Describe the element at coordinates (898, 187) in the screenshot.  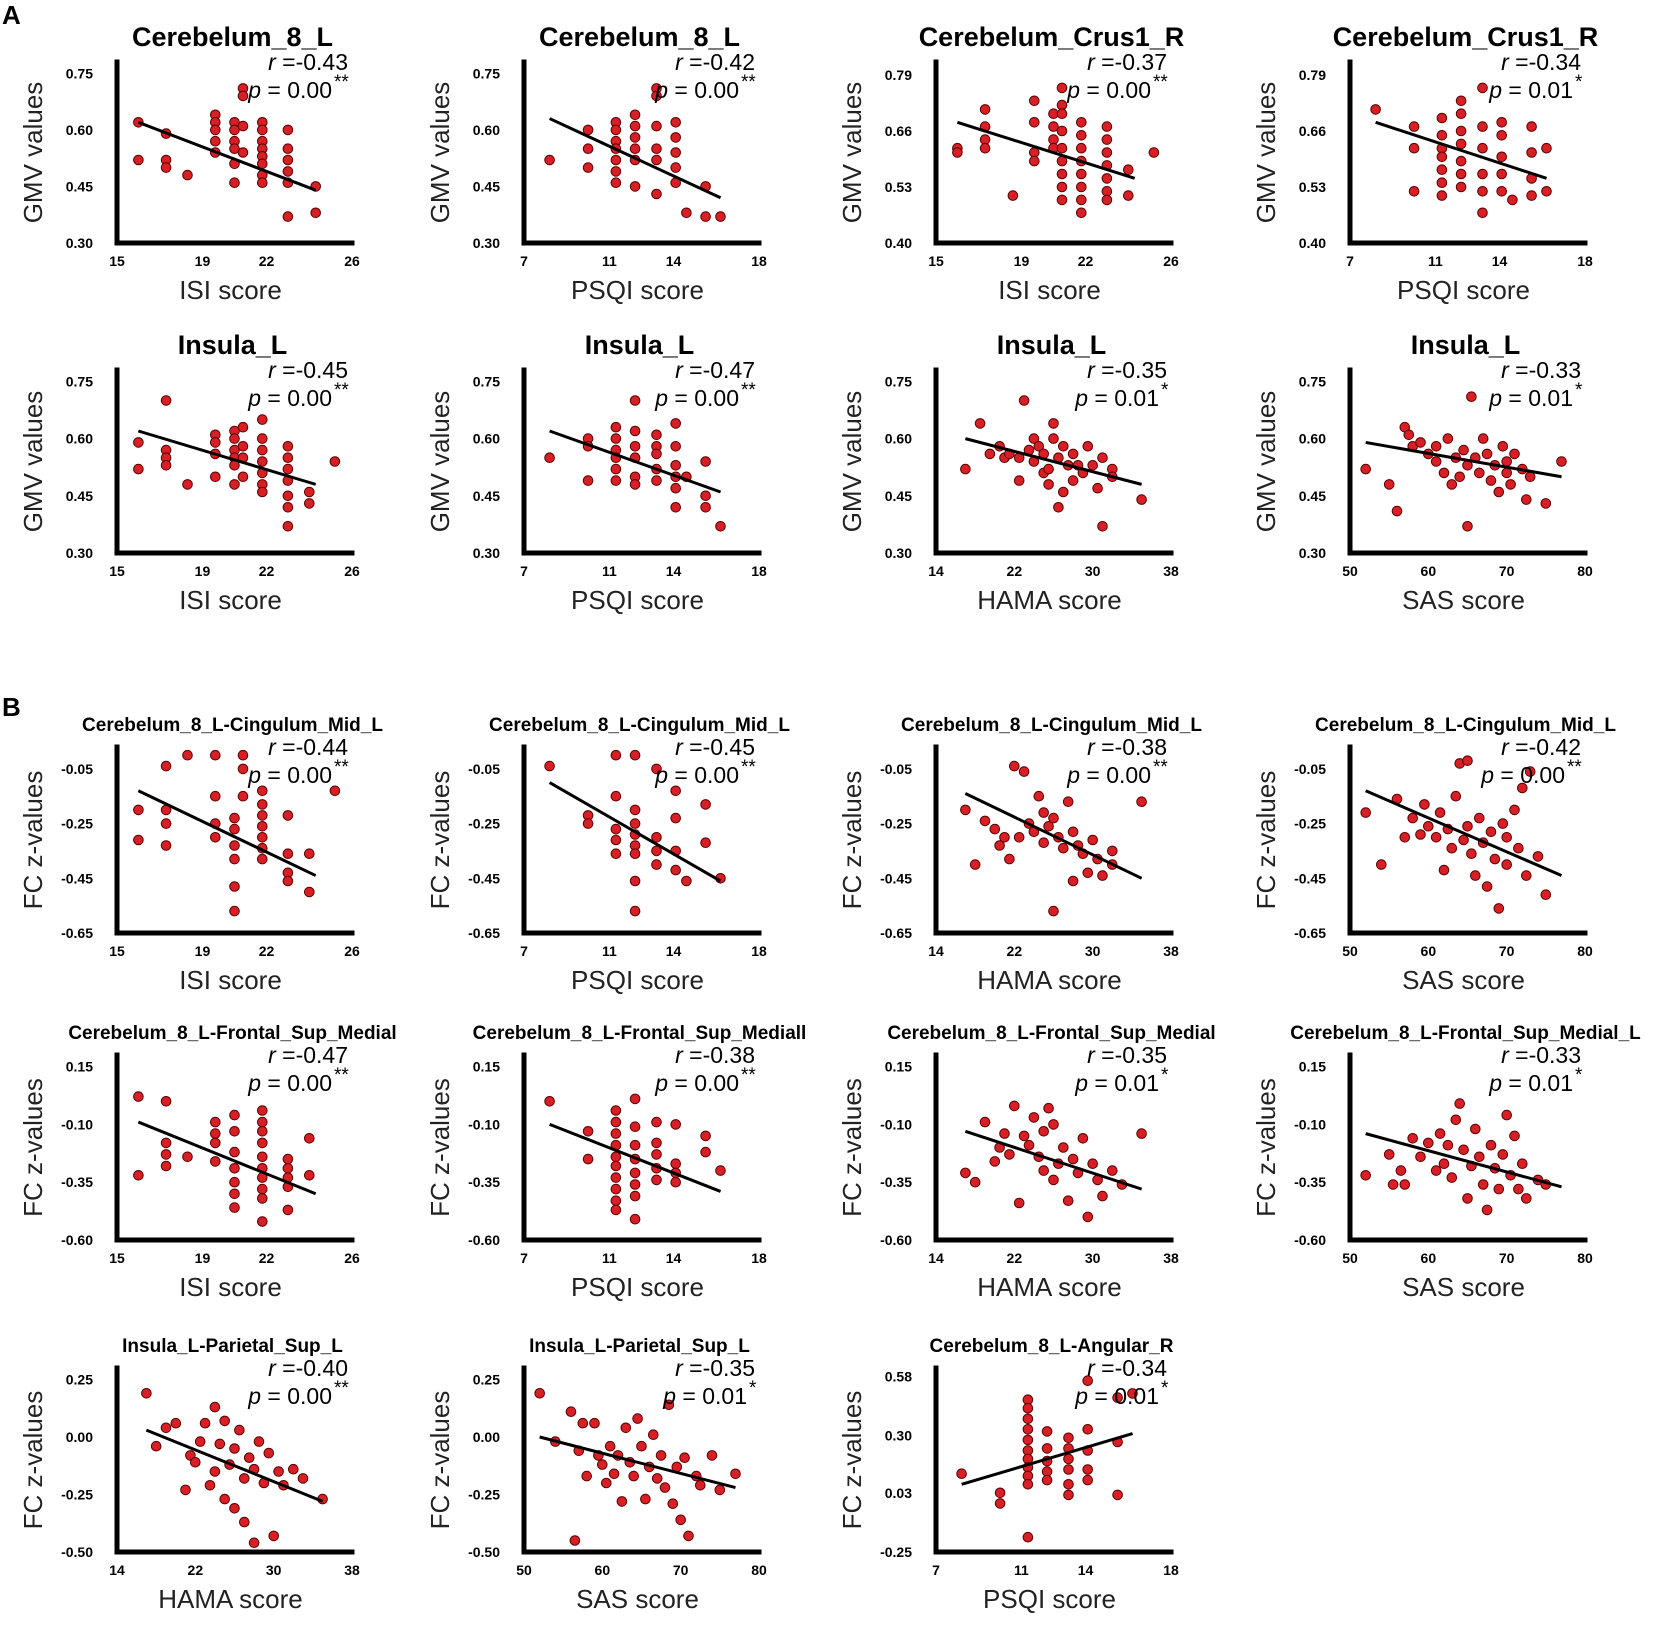
I see `y-tick-label: 0.53` at that location.